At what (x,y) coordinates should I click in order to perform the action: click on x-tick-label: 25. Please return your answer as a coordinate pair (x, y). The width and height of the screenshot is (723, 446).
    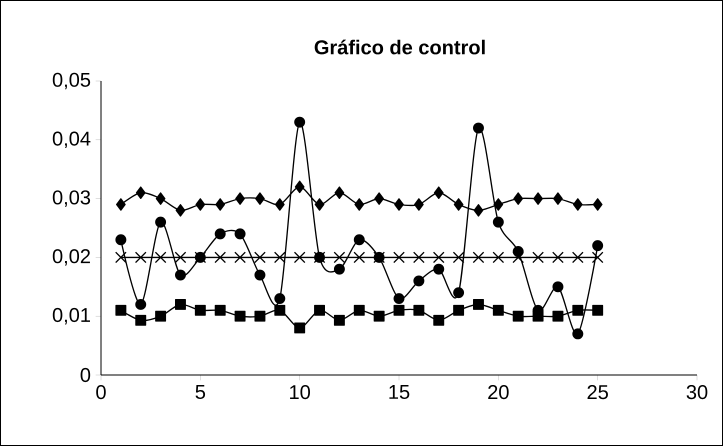
    Looking at the image, I should click on (598, 392).